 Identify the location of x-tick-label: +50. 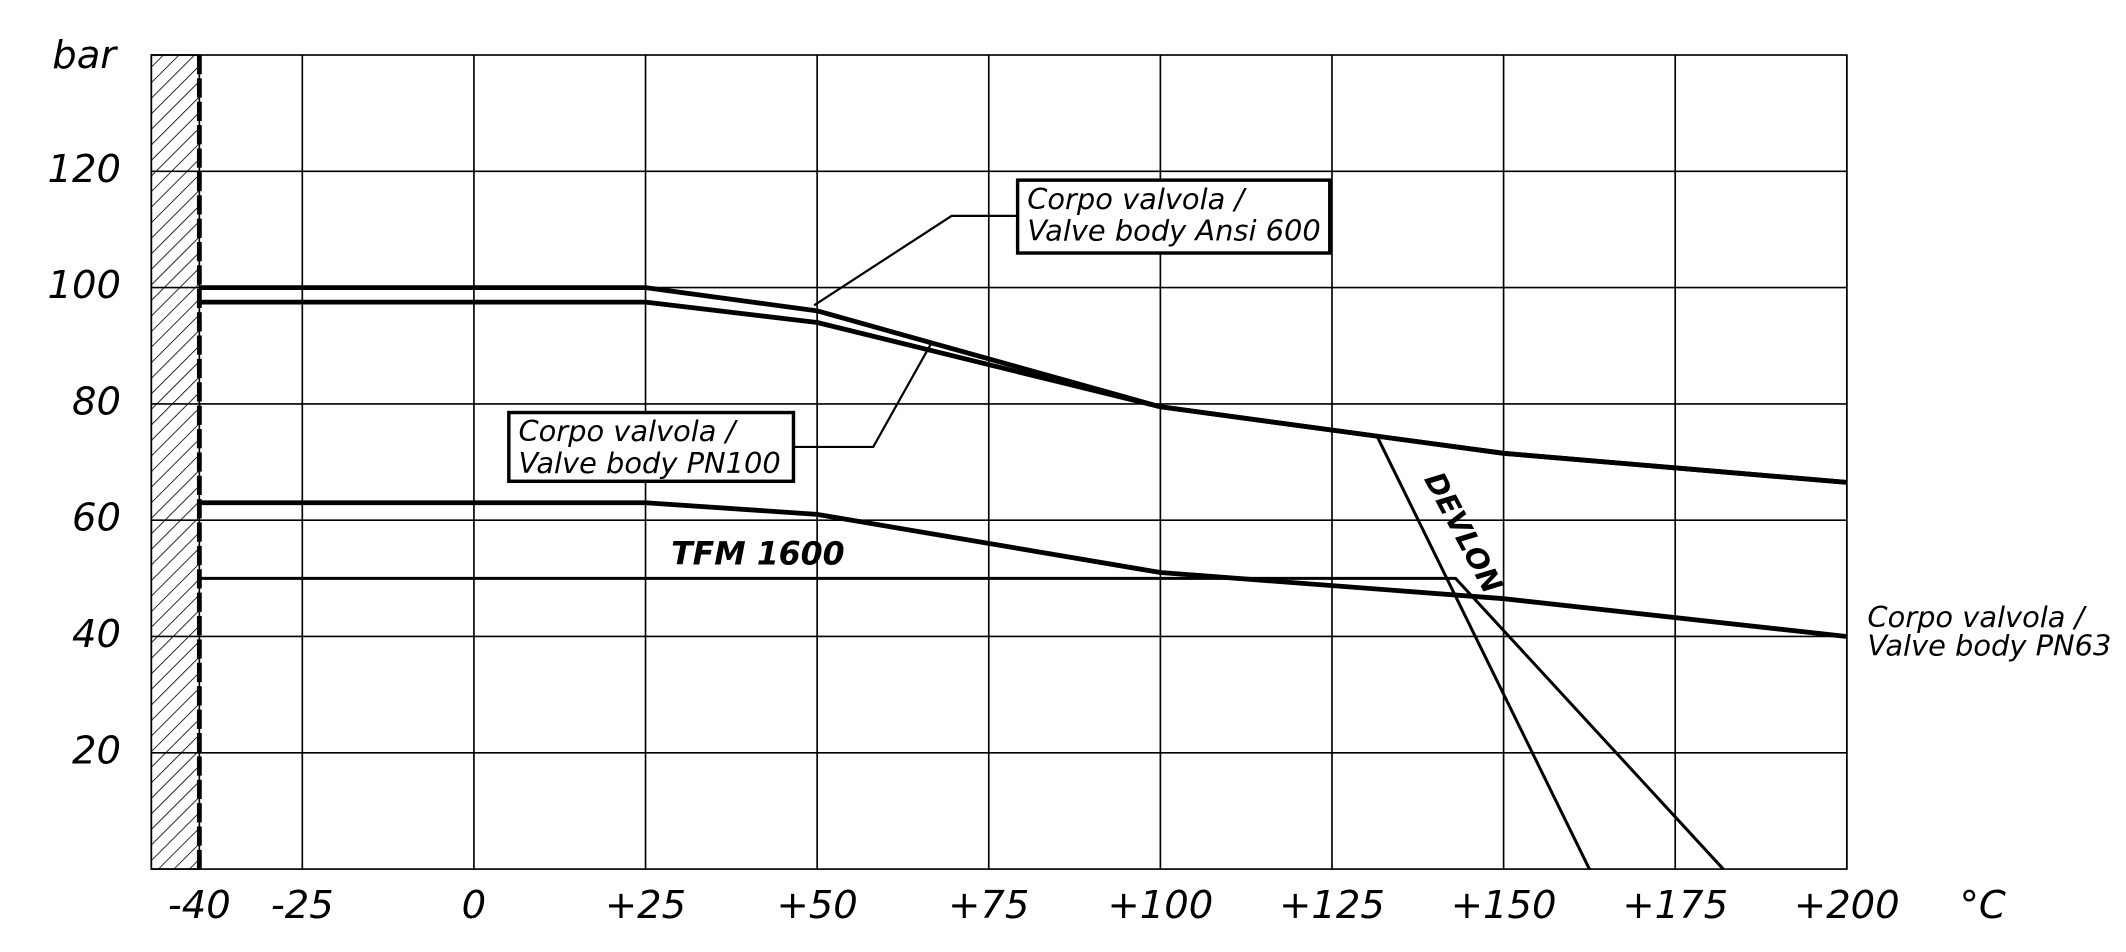
(817, 905).